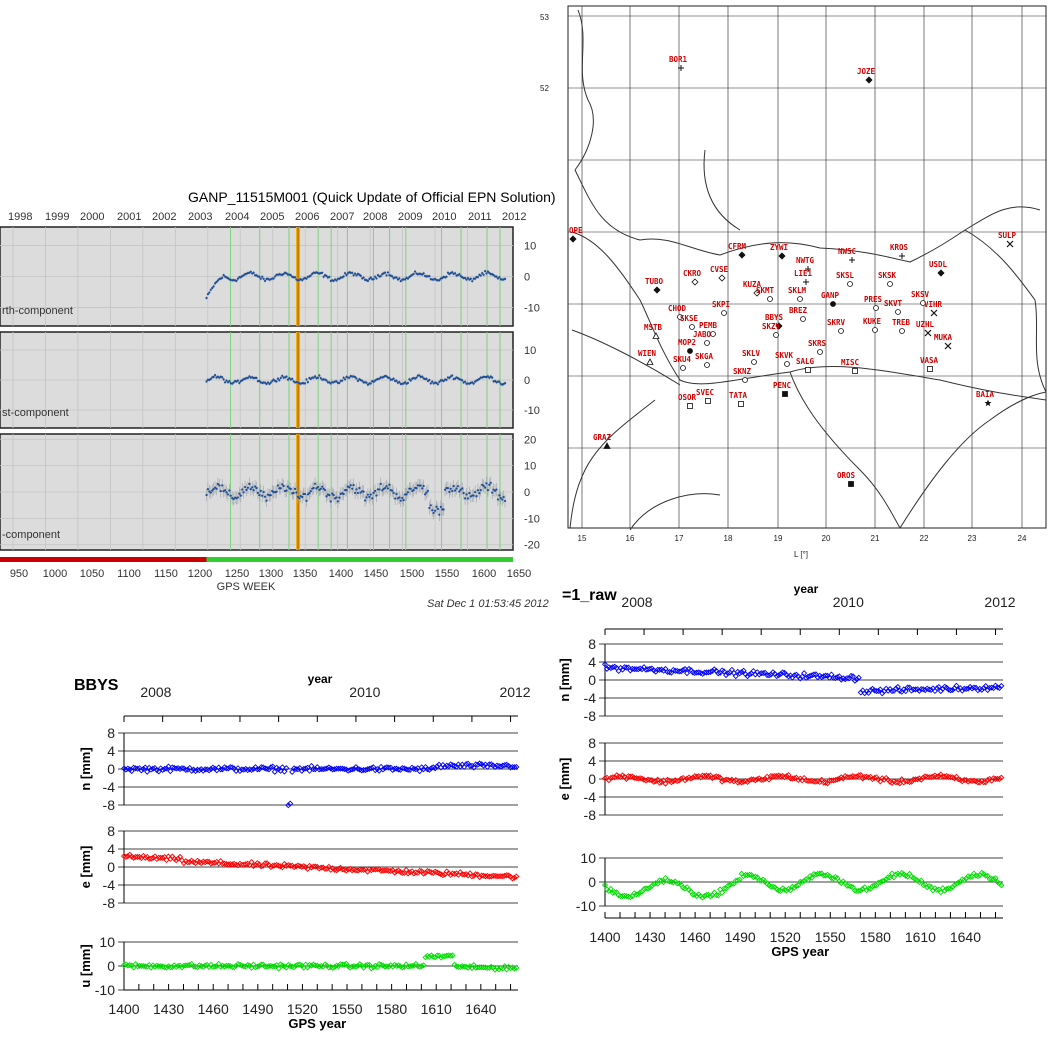  What do you see at coordinates (602, 441) in the screenshot?
I see `map-station: GRAZ` at bounding box center [602, 441].